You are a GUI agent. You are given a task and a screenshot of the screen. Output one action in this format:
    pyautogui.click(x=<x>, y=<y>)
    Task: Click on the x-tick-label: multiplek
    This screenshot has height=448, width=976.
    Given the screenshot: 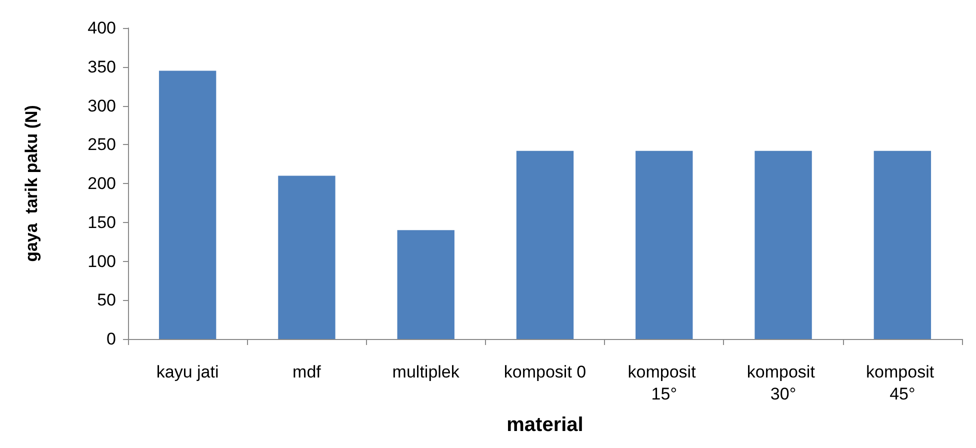 What is the action you would take?
    pyautogui.click(x=426, y=372)
    